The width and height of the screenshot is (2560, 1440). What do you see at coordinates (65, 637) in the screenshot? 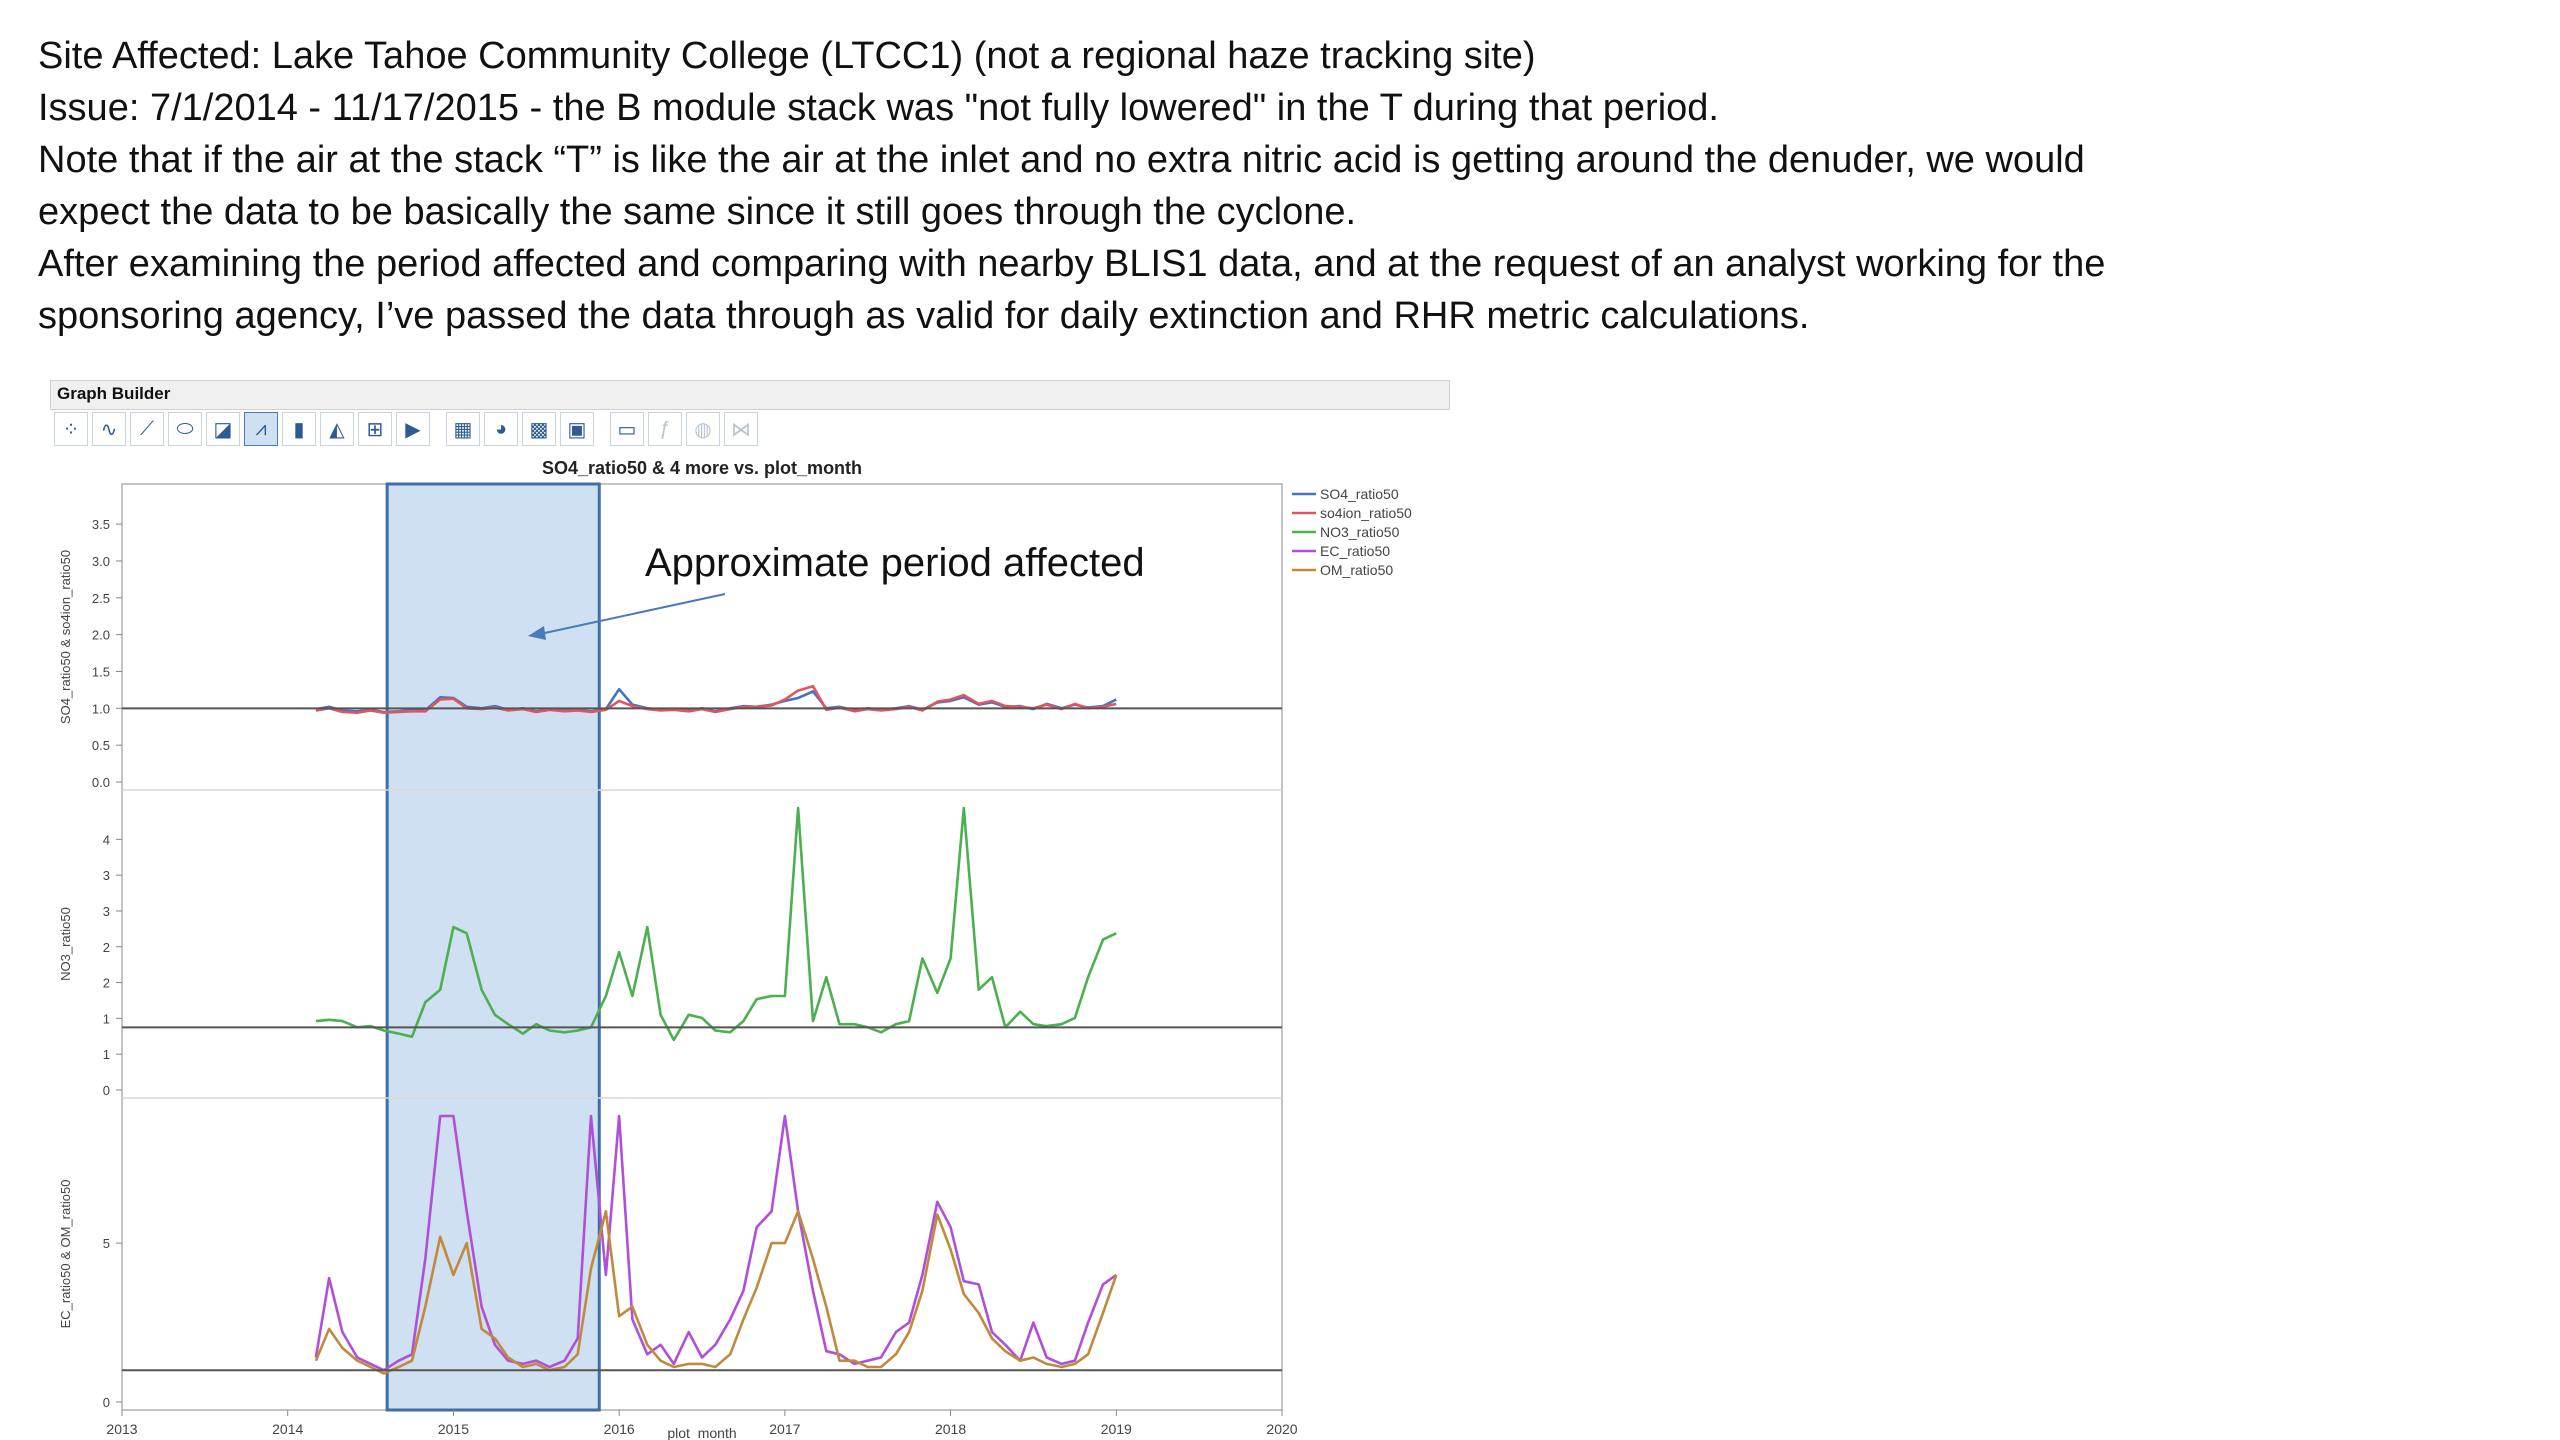
I see `y-axis-label: SO4_ratio50 & so4ion_ratio50` at bounding box center [65, 637].